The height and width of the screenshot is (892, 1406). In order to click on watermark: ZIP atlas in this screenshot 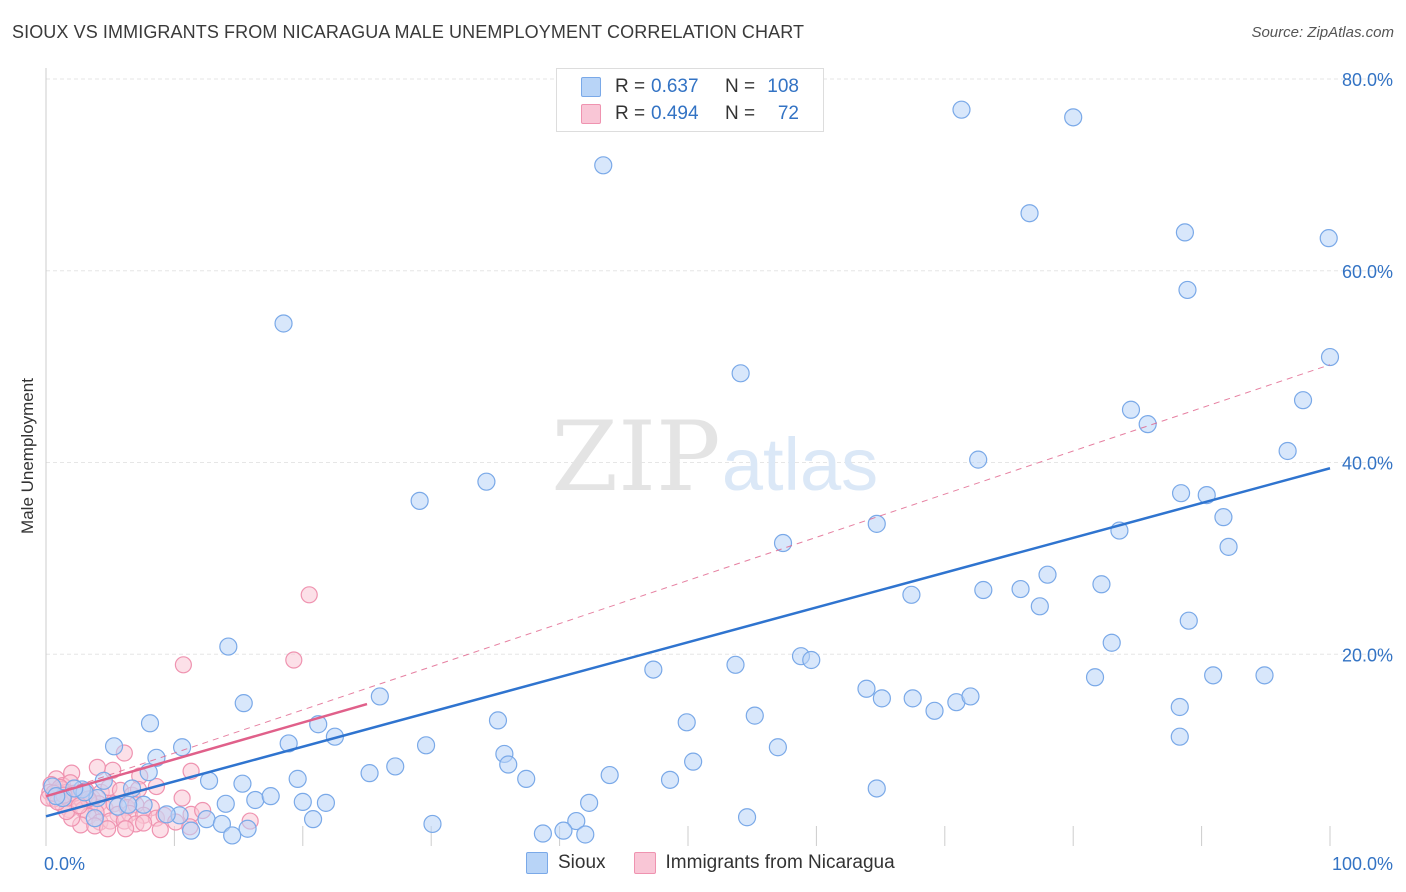, I will do `click(714, 457)`.